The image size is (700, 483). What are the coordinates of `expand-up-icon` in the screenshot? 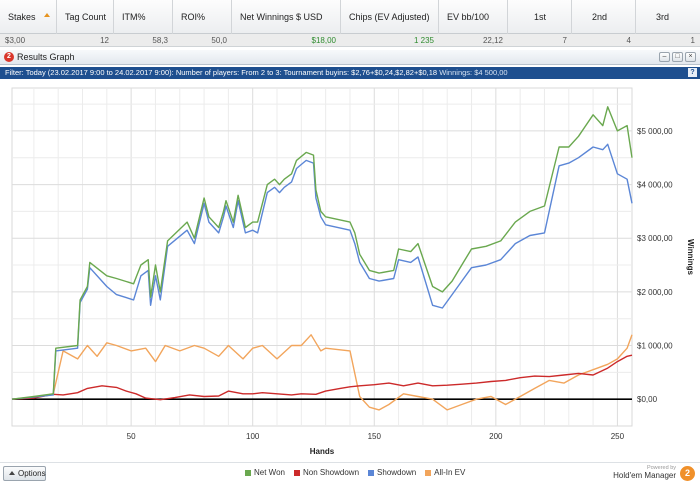 It's located at (12, 473).